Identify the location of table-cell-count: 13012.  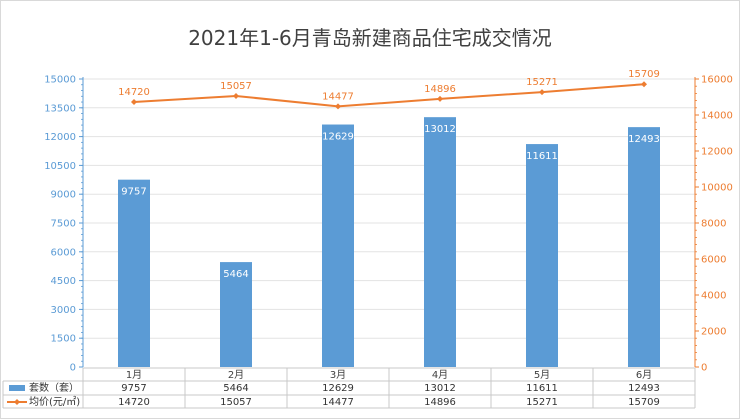
(440, 388).